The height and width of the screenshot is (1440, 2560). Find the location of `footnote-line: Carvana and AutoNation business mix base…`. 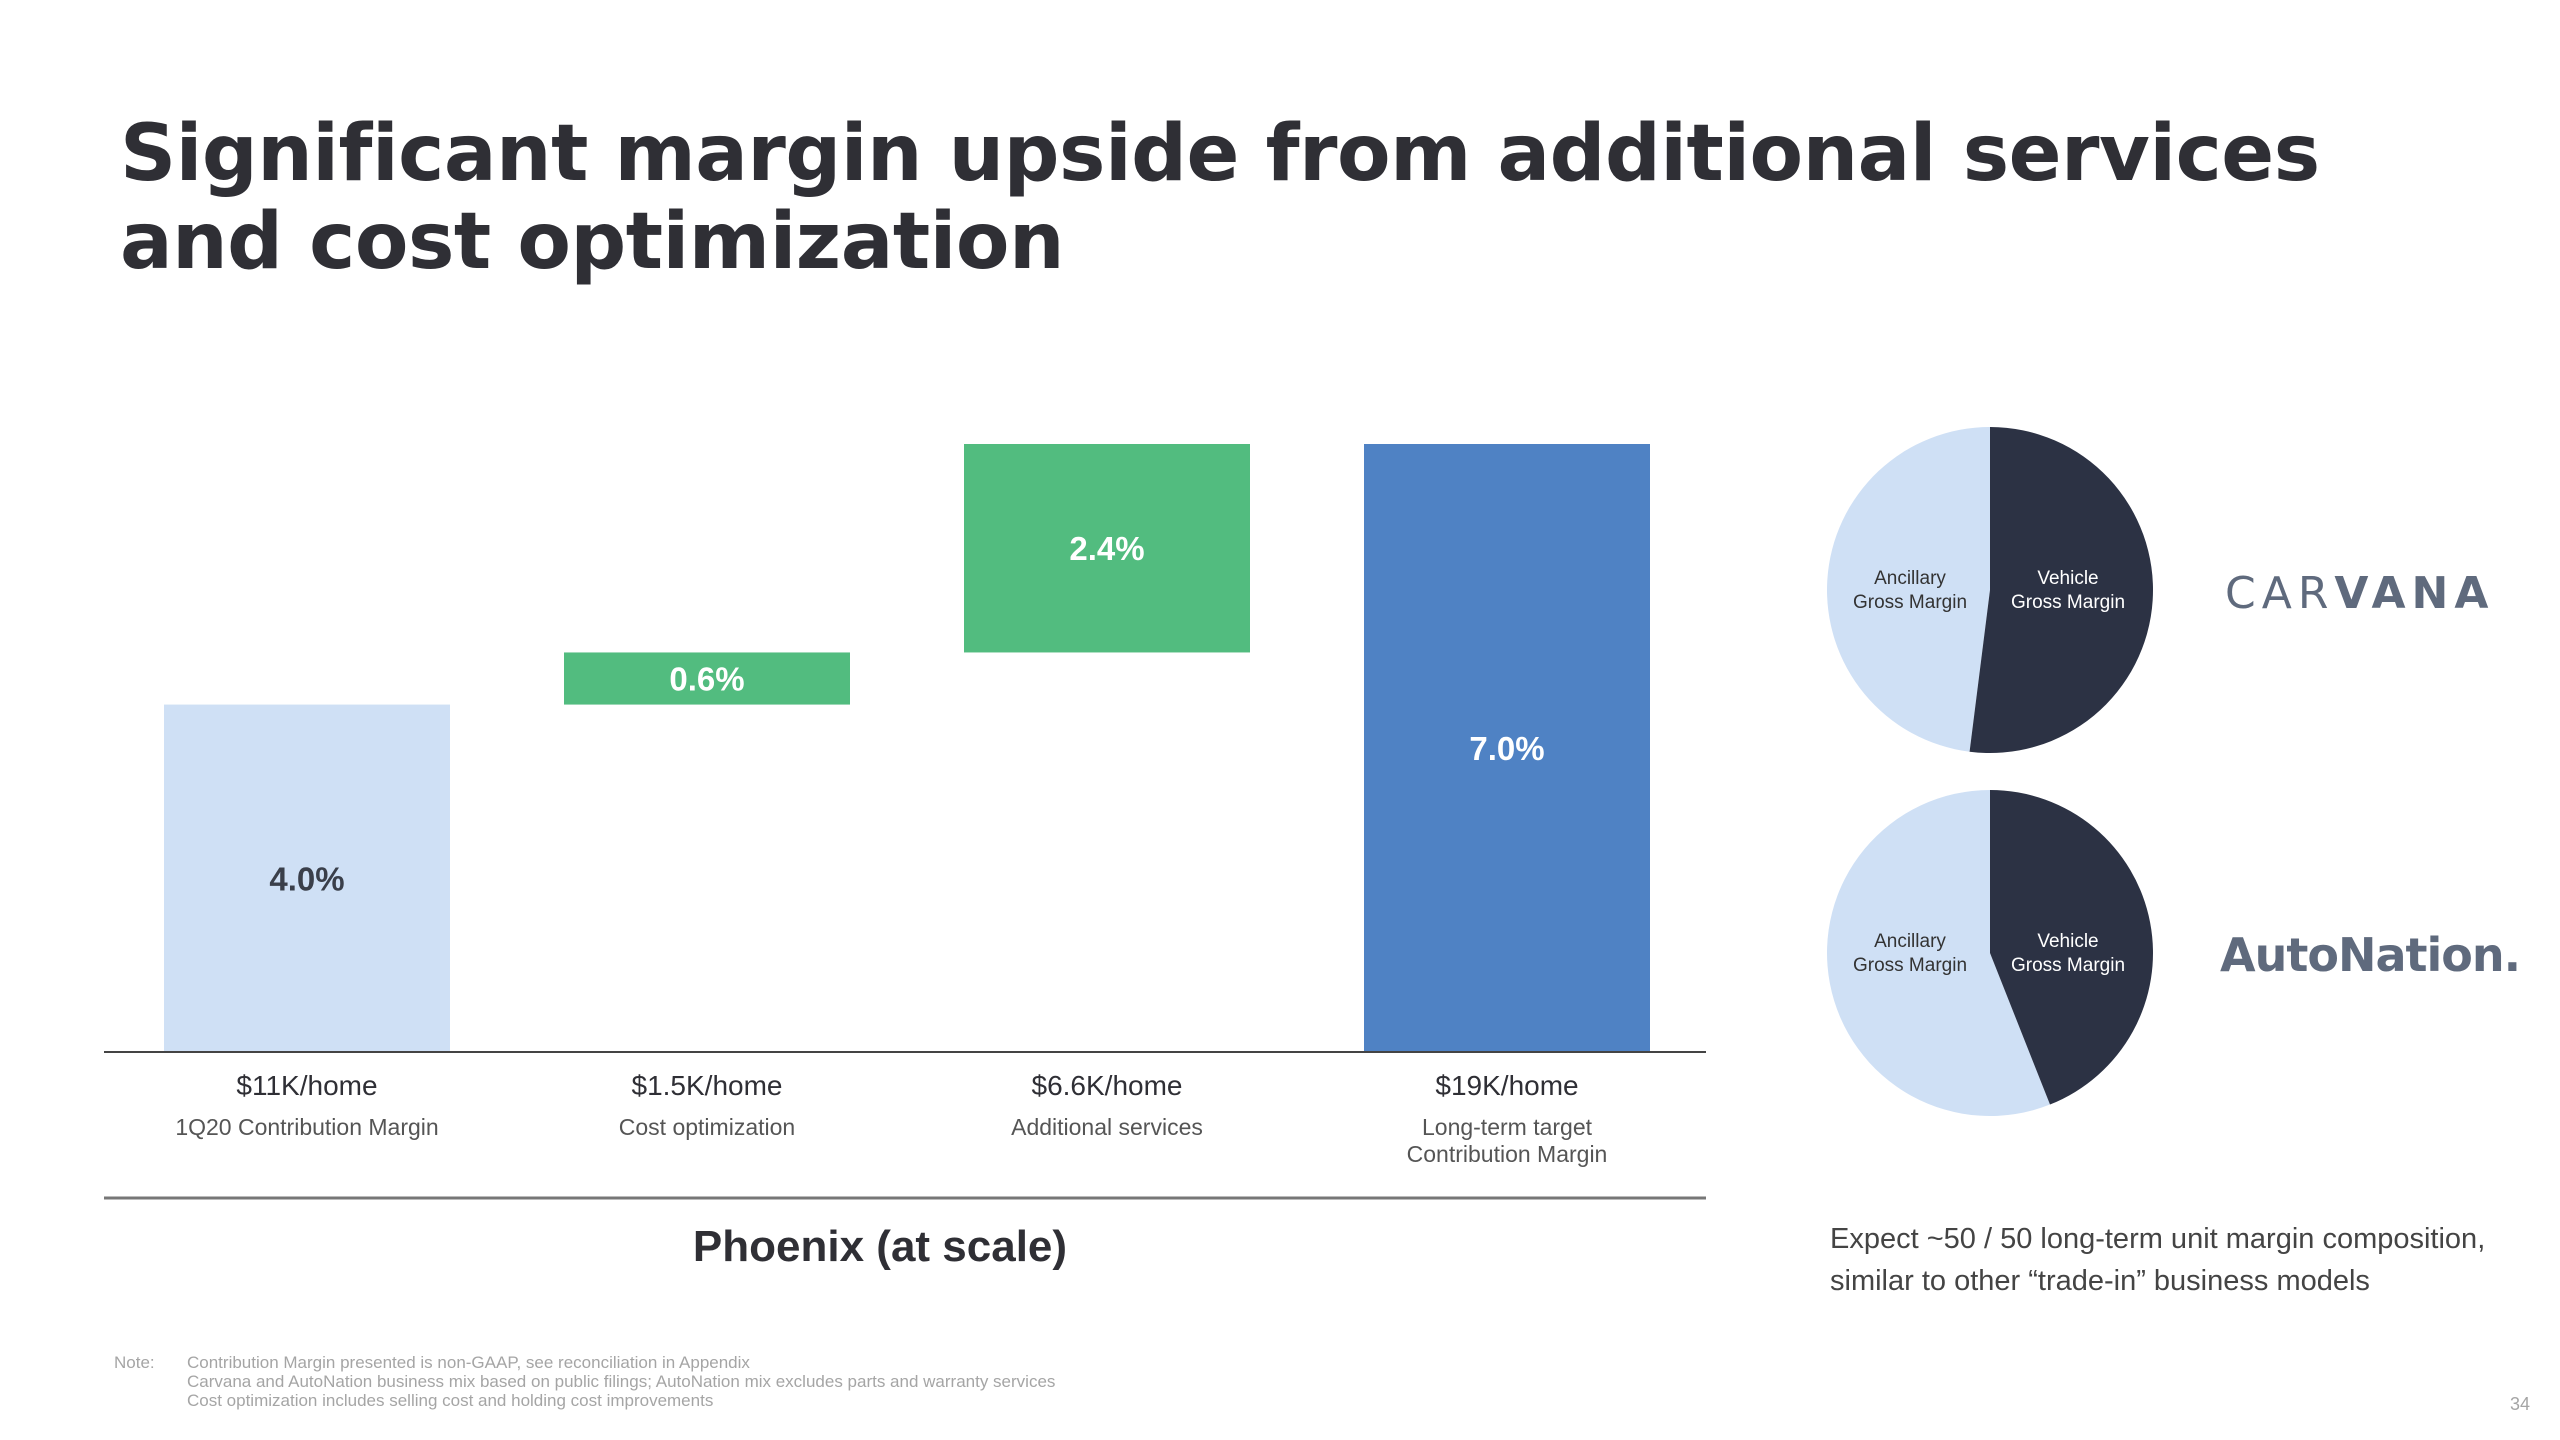

footnote-line: Carvana and AutoNation business mix base… is located at coordinates (621, 1381).